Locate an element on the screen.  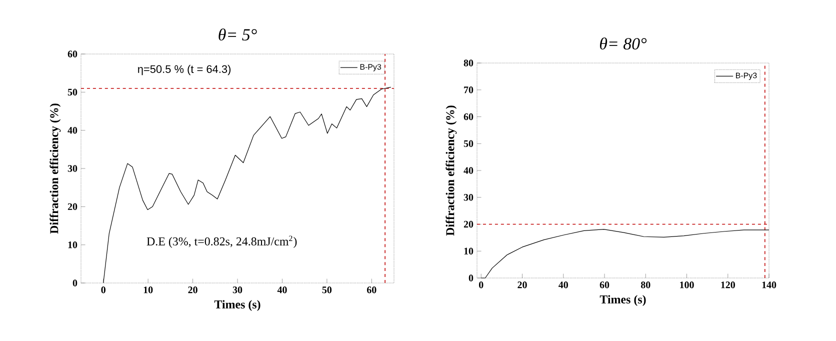
x-tick-label: 80 is located at coordinates (645, 285).